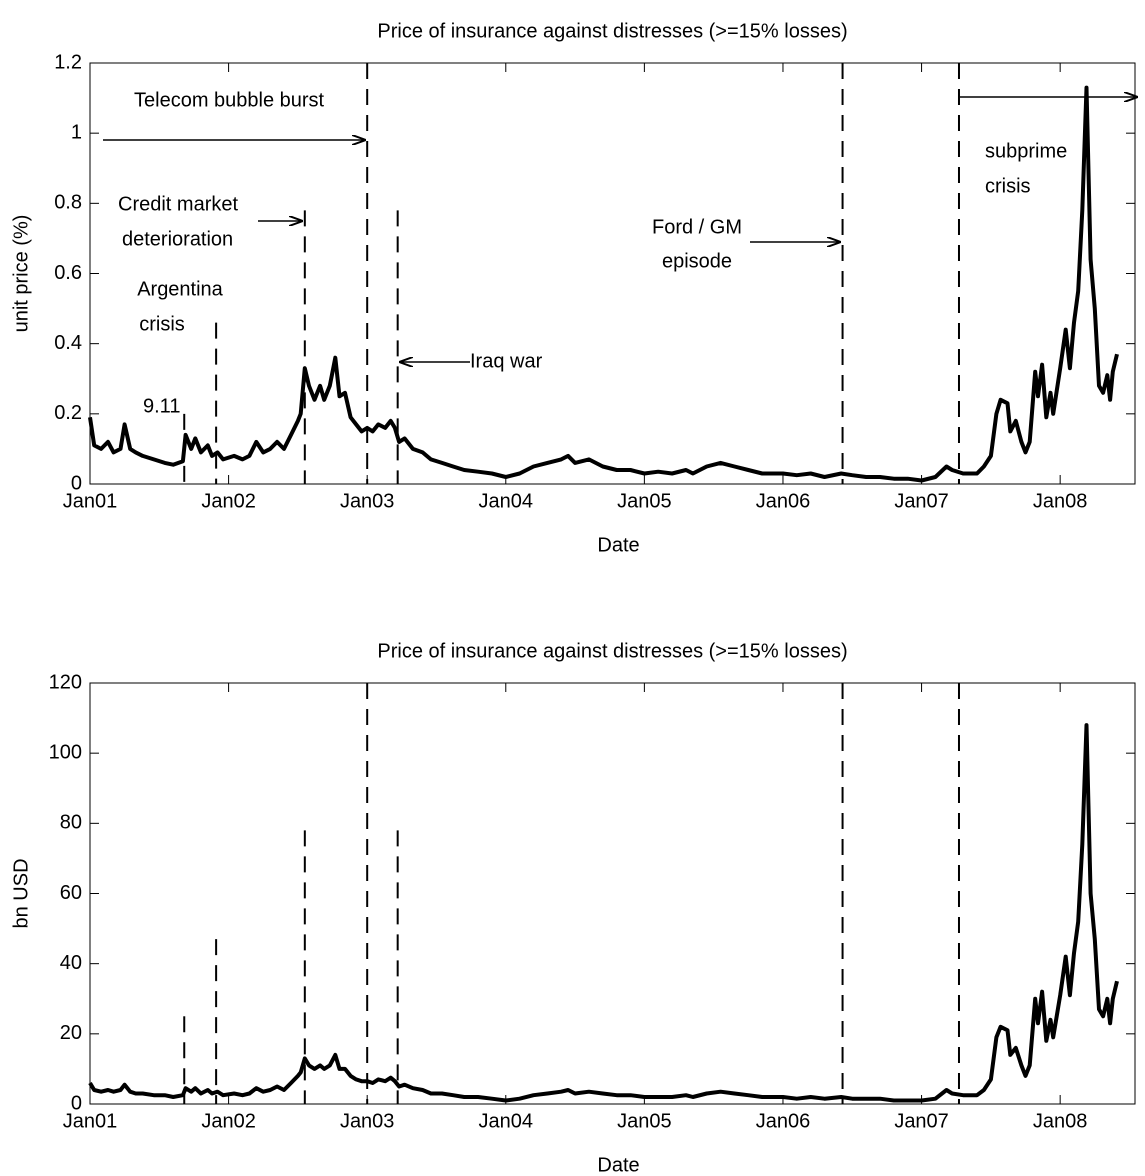 This screenshot has height=1176, width=1145. Describe the element at coordinates (71, 963) in the screenshot. I see `y-tick-label: 40` at that location.